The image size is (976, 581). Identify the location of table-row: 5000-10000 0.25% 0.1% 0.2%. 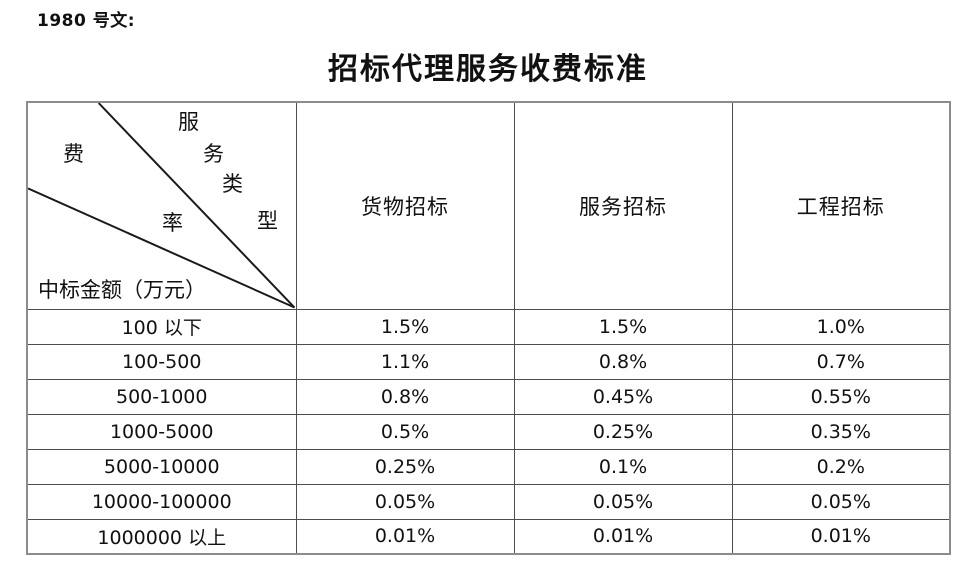
(488, 466).